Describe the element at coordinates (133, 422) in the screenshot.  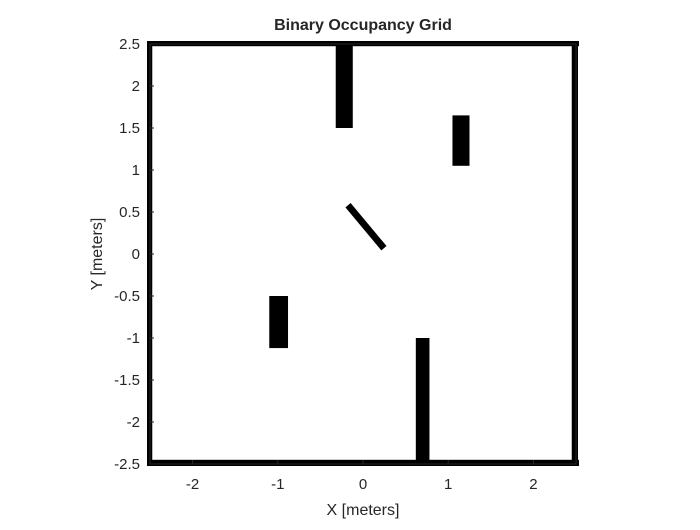
I see `y-tick-label: -2` at that location.